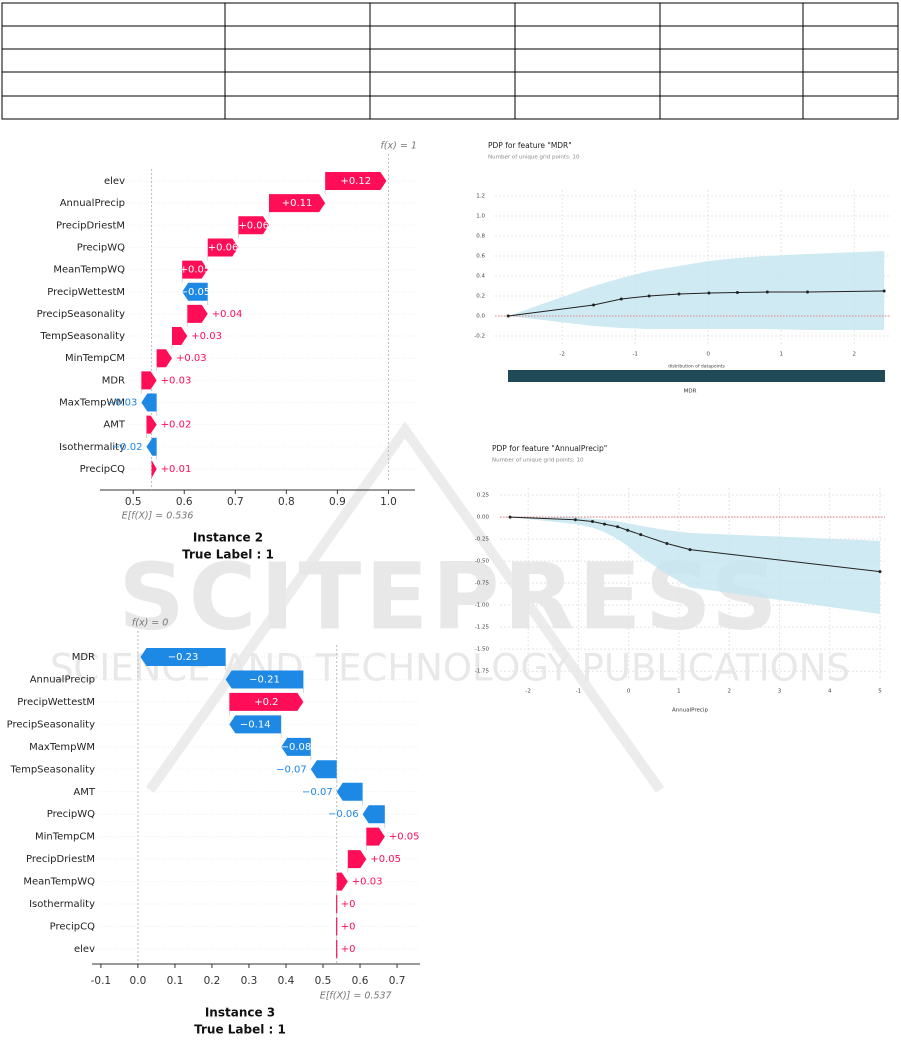 The height and width of the screenshot is (1040, 901). Describe the element at coordinates (56, 702) in the screenshot. I see `feature-label: PrecipWettestM` at that location.